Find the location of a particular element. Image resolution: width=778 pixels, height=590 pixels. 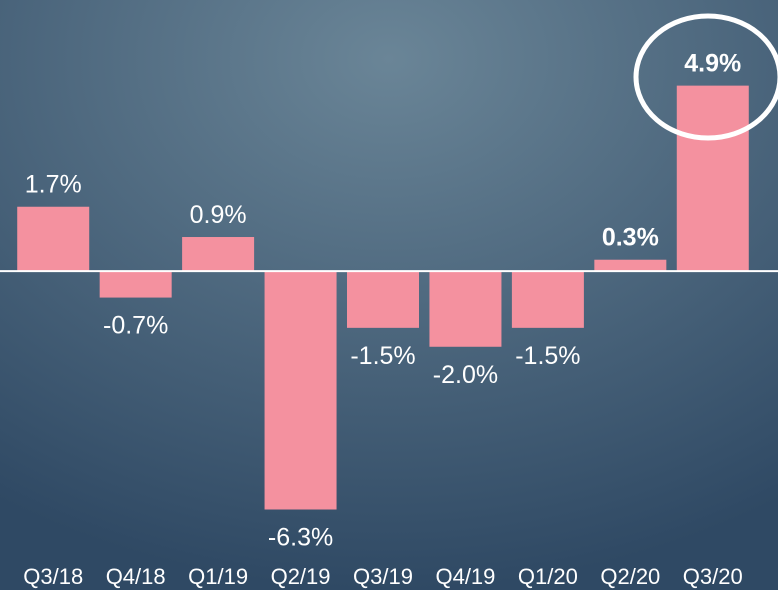

value-label: 1.7% is located at coordinates (53, 185).